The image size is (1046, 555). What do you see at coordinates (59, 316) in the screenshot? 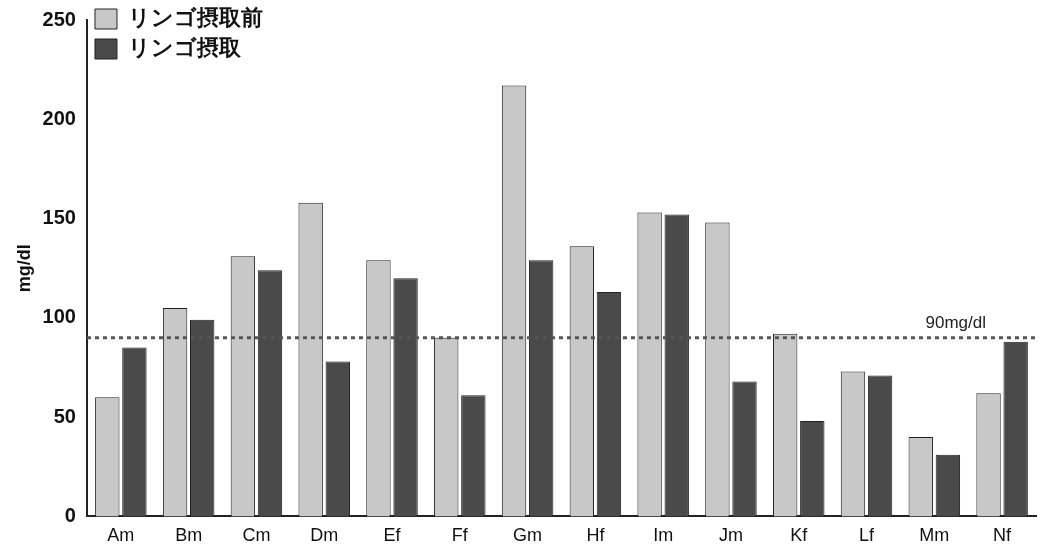
I see `y-tick-label: 100` at bounding box center [59, 316].